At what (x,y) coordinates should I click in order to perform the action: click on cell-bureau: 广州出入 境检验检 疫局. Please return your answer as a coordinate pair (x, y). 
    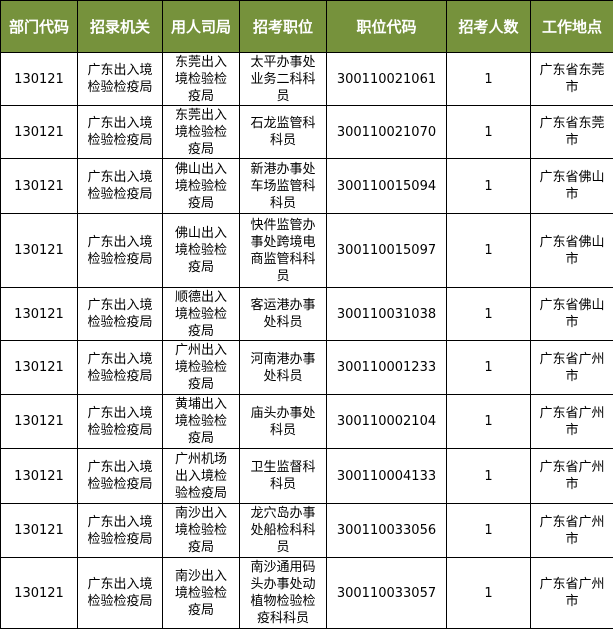
    Looking at the image, I should click on (201, 368).